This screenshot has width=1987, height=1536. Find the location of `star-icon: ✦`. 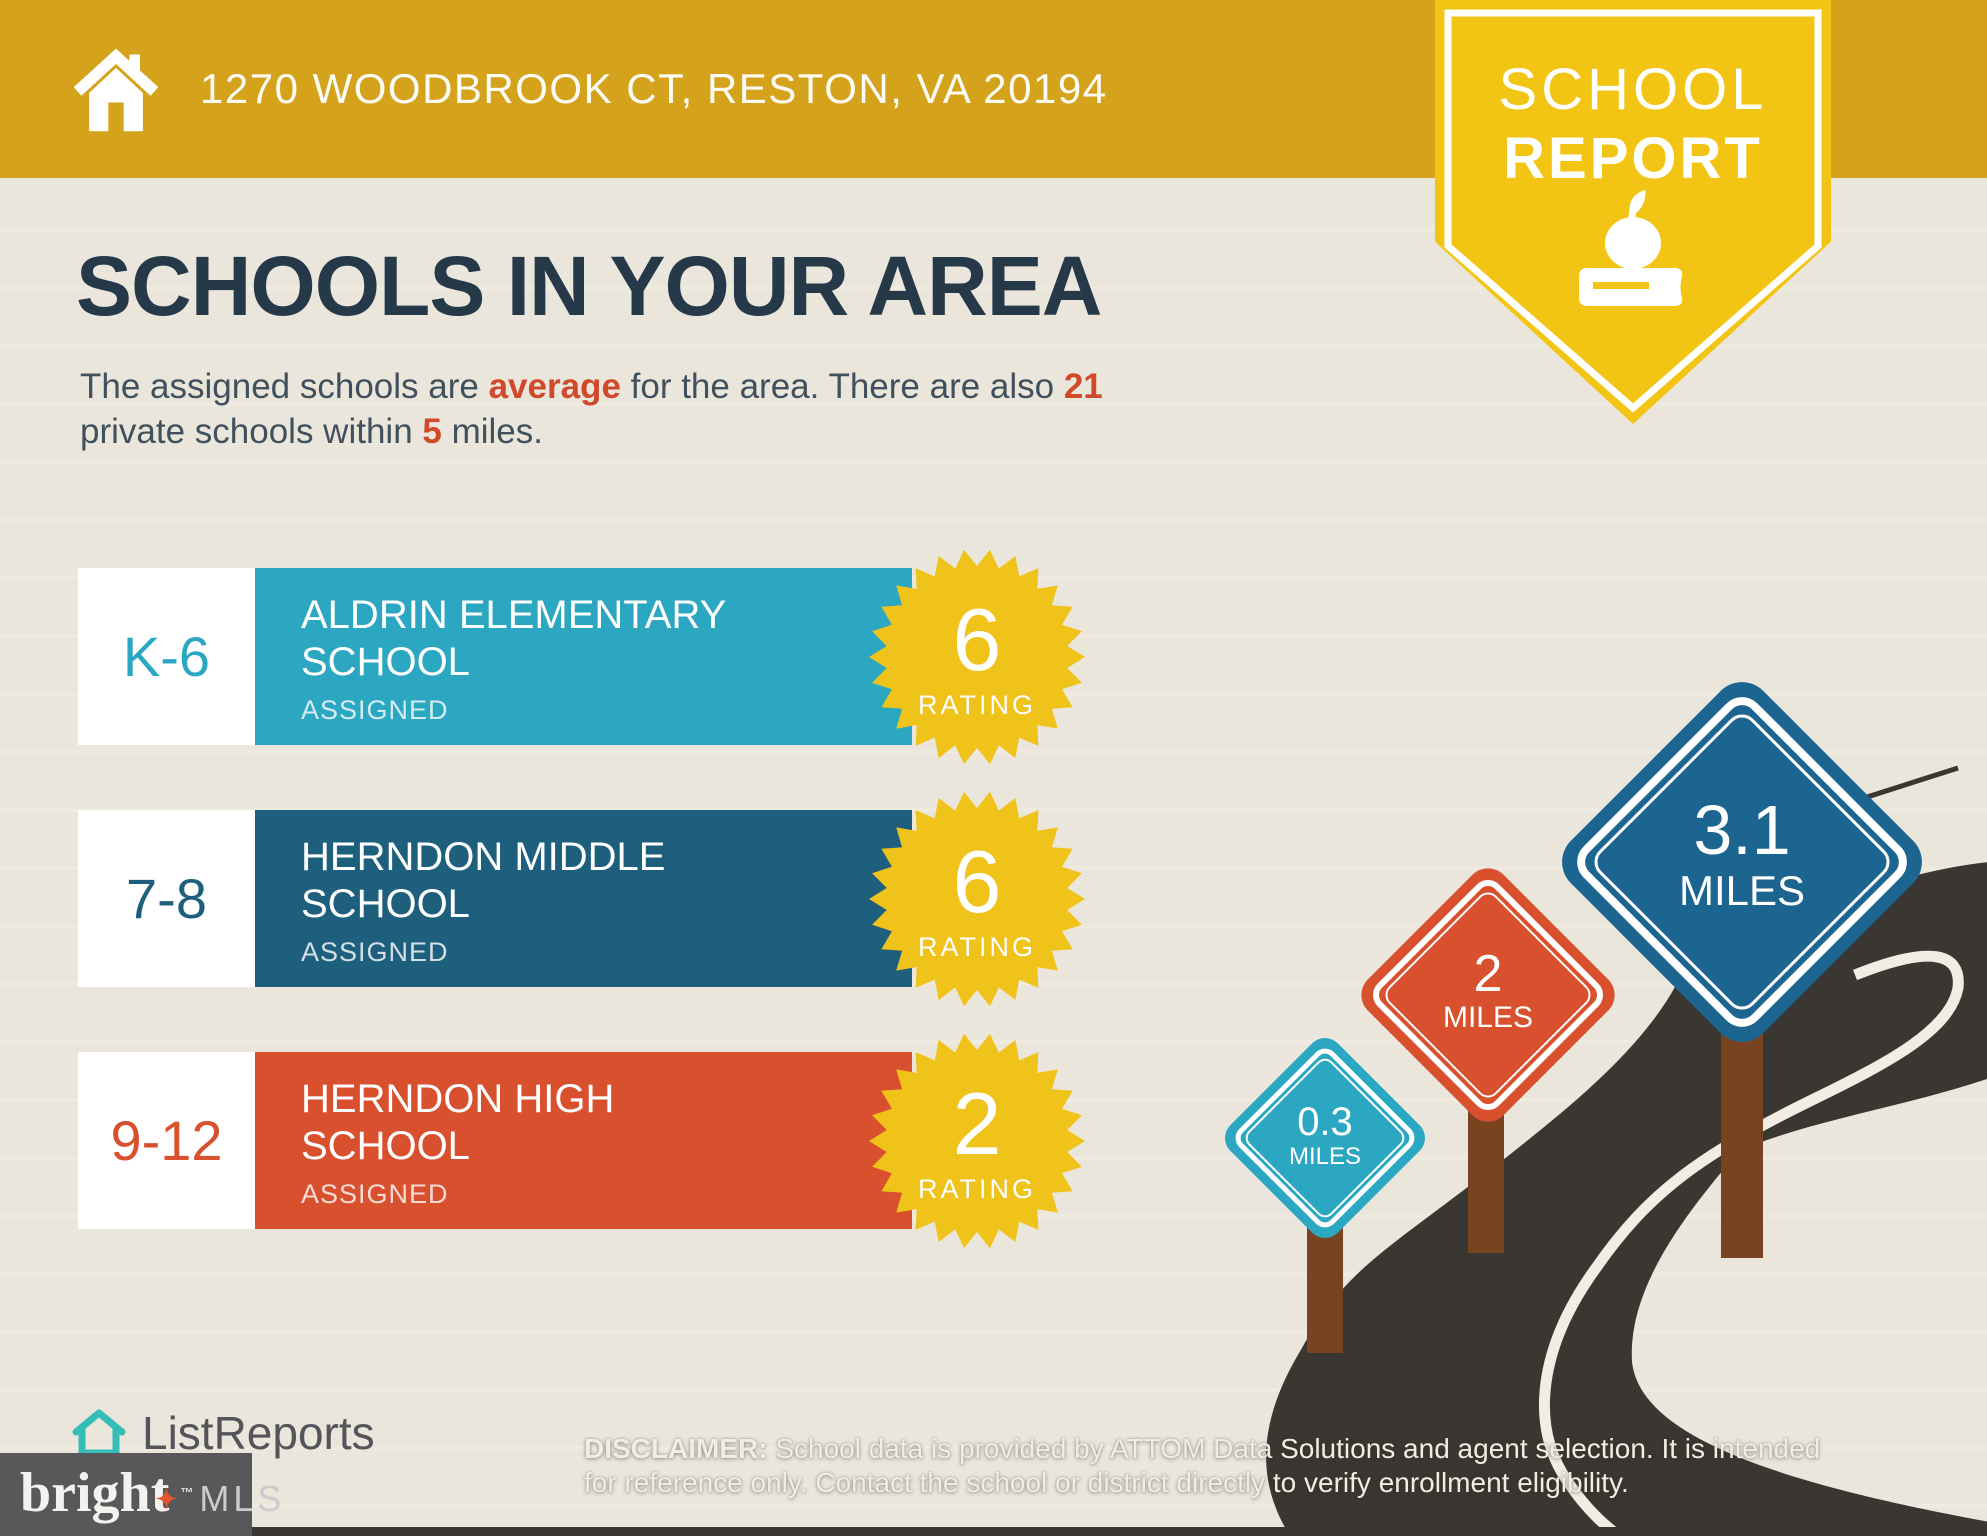

star-icon: ✦ is located at coordinates (166, 1499).